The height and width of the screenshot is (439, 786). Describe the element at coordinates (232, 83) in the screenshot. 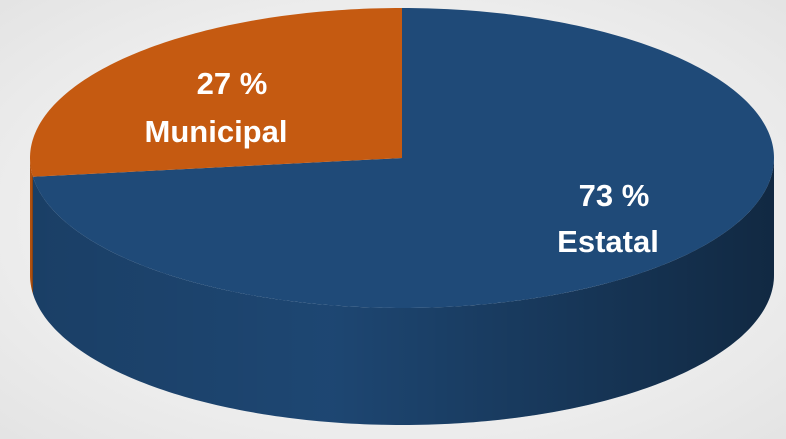

I see `value-label: 27 %` at that location.